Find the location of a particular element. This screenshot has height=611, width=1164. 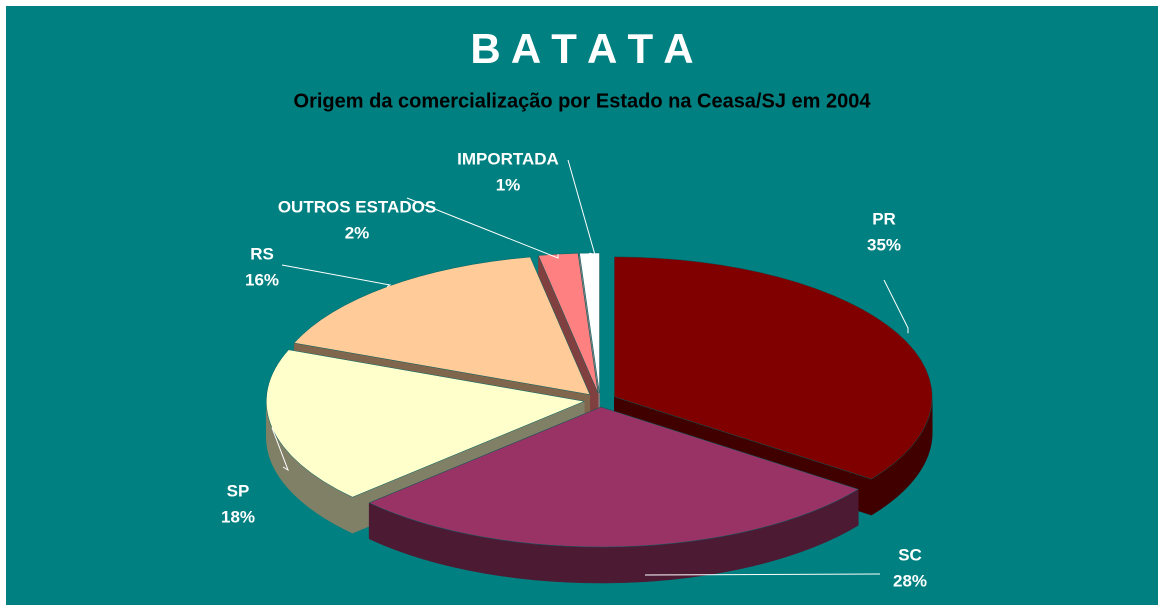

value-label: 35% is located at coordinates (884, 244).